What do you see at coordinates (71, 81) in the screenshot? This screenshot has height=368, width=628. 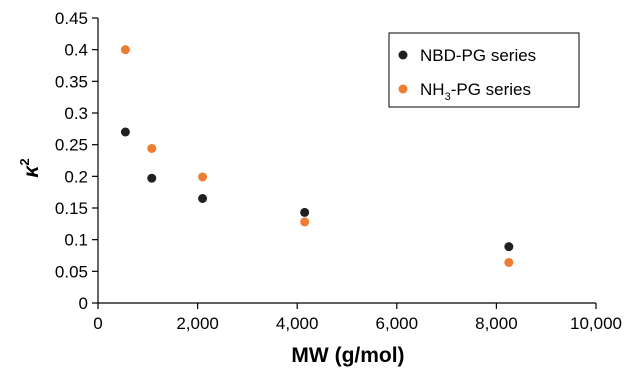 I see `y-tick-label: 0.35` at bounding box center [71, 81].